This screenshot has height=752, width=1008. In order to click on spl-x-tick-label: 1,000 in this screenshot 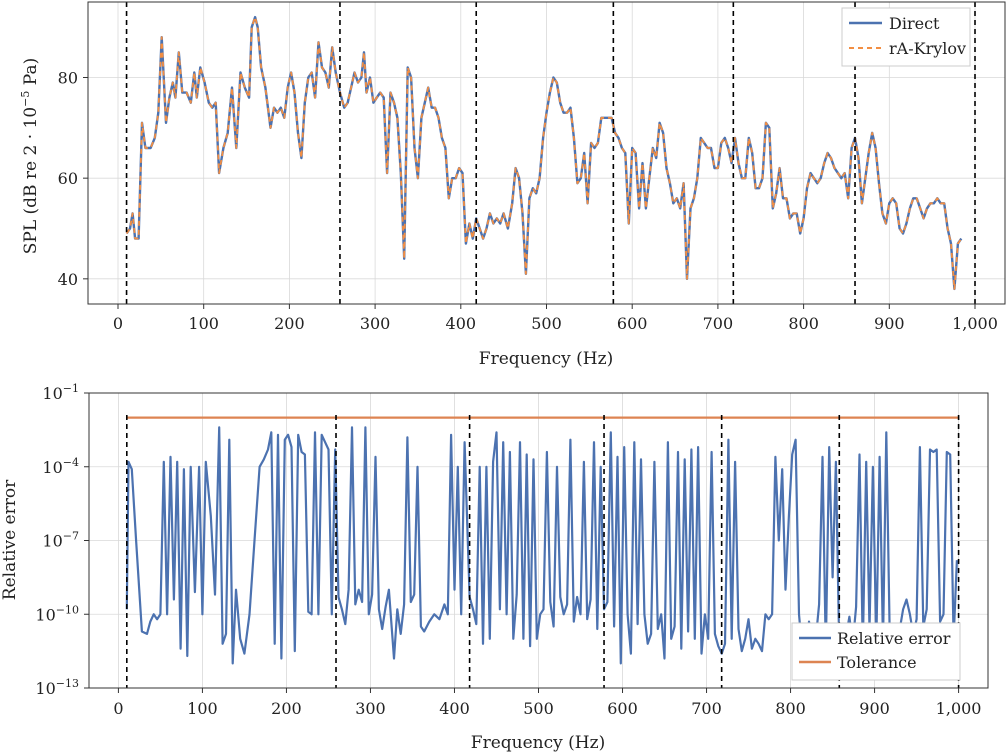, I will do `click(975, 323)`.